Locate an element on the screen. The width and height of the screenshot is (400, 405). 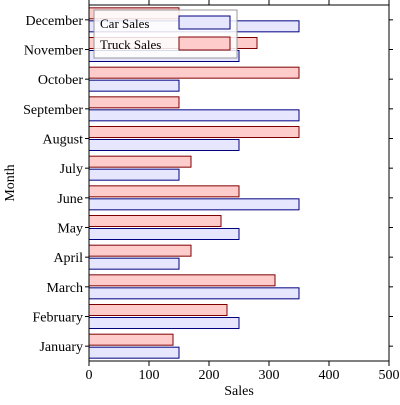
bar-truck-june is located at coordinates (164, 191).